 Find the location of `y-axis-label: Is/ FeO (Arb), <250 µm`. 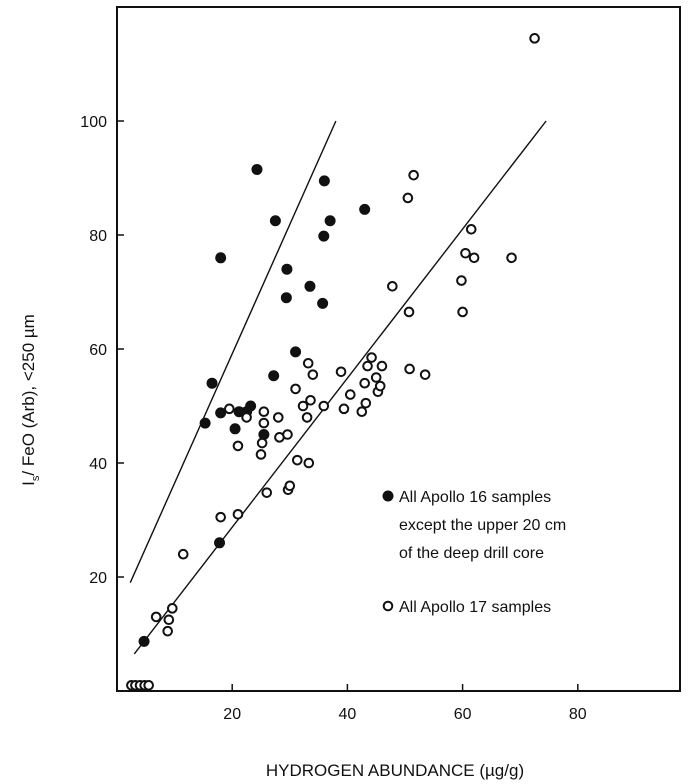

y-axis-label: Is/ FeO (Arb), <250 µm is located at coordinates (30, 400).